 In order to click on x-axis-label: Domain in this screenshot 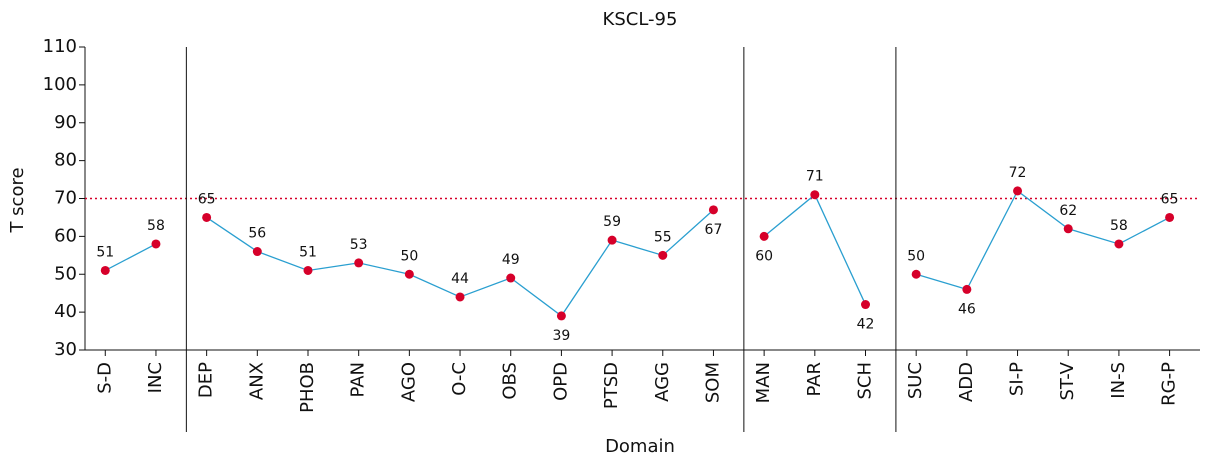, I will do `click(640, 446)`.